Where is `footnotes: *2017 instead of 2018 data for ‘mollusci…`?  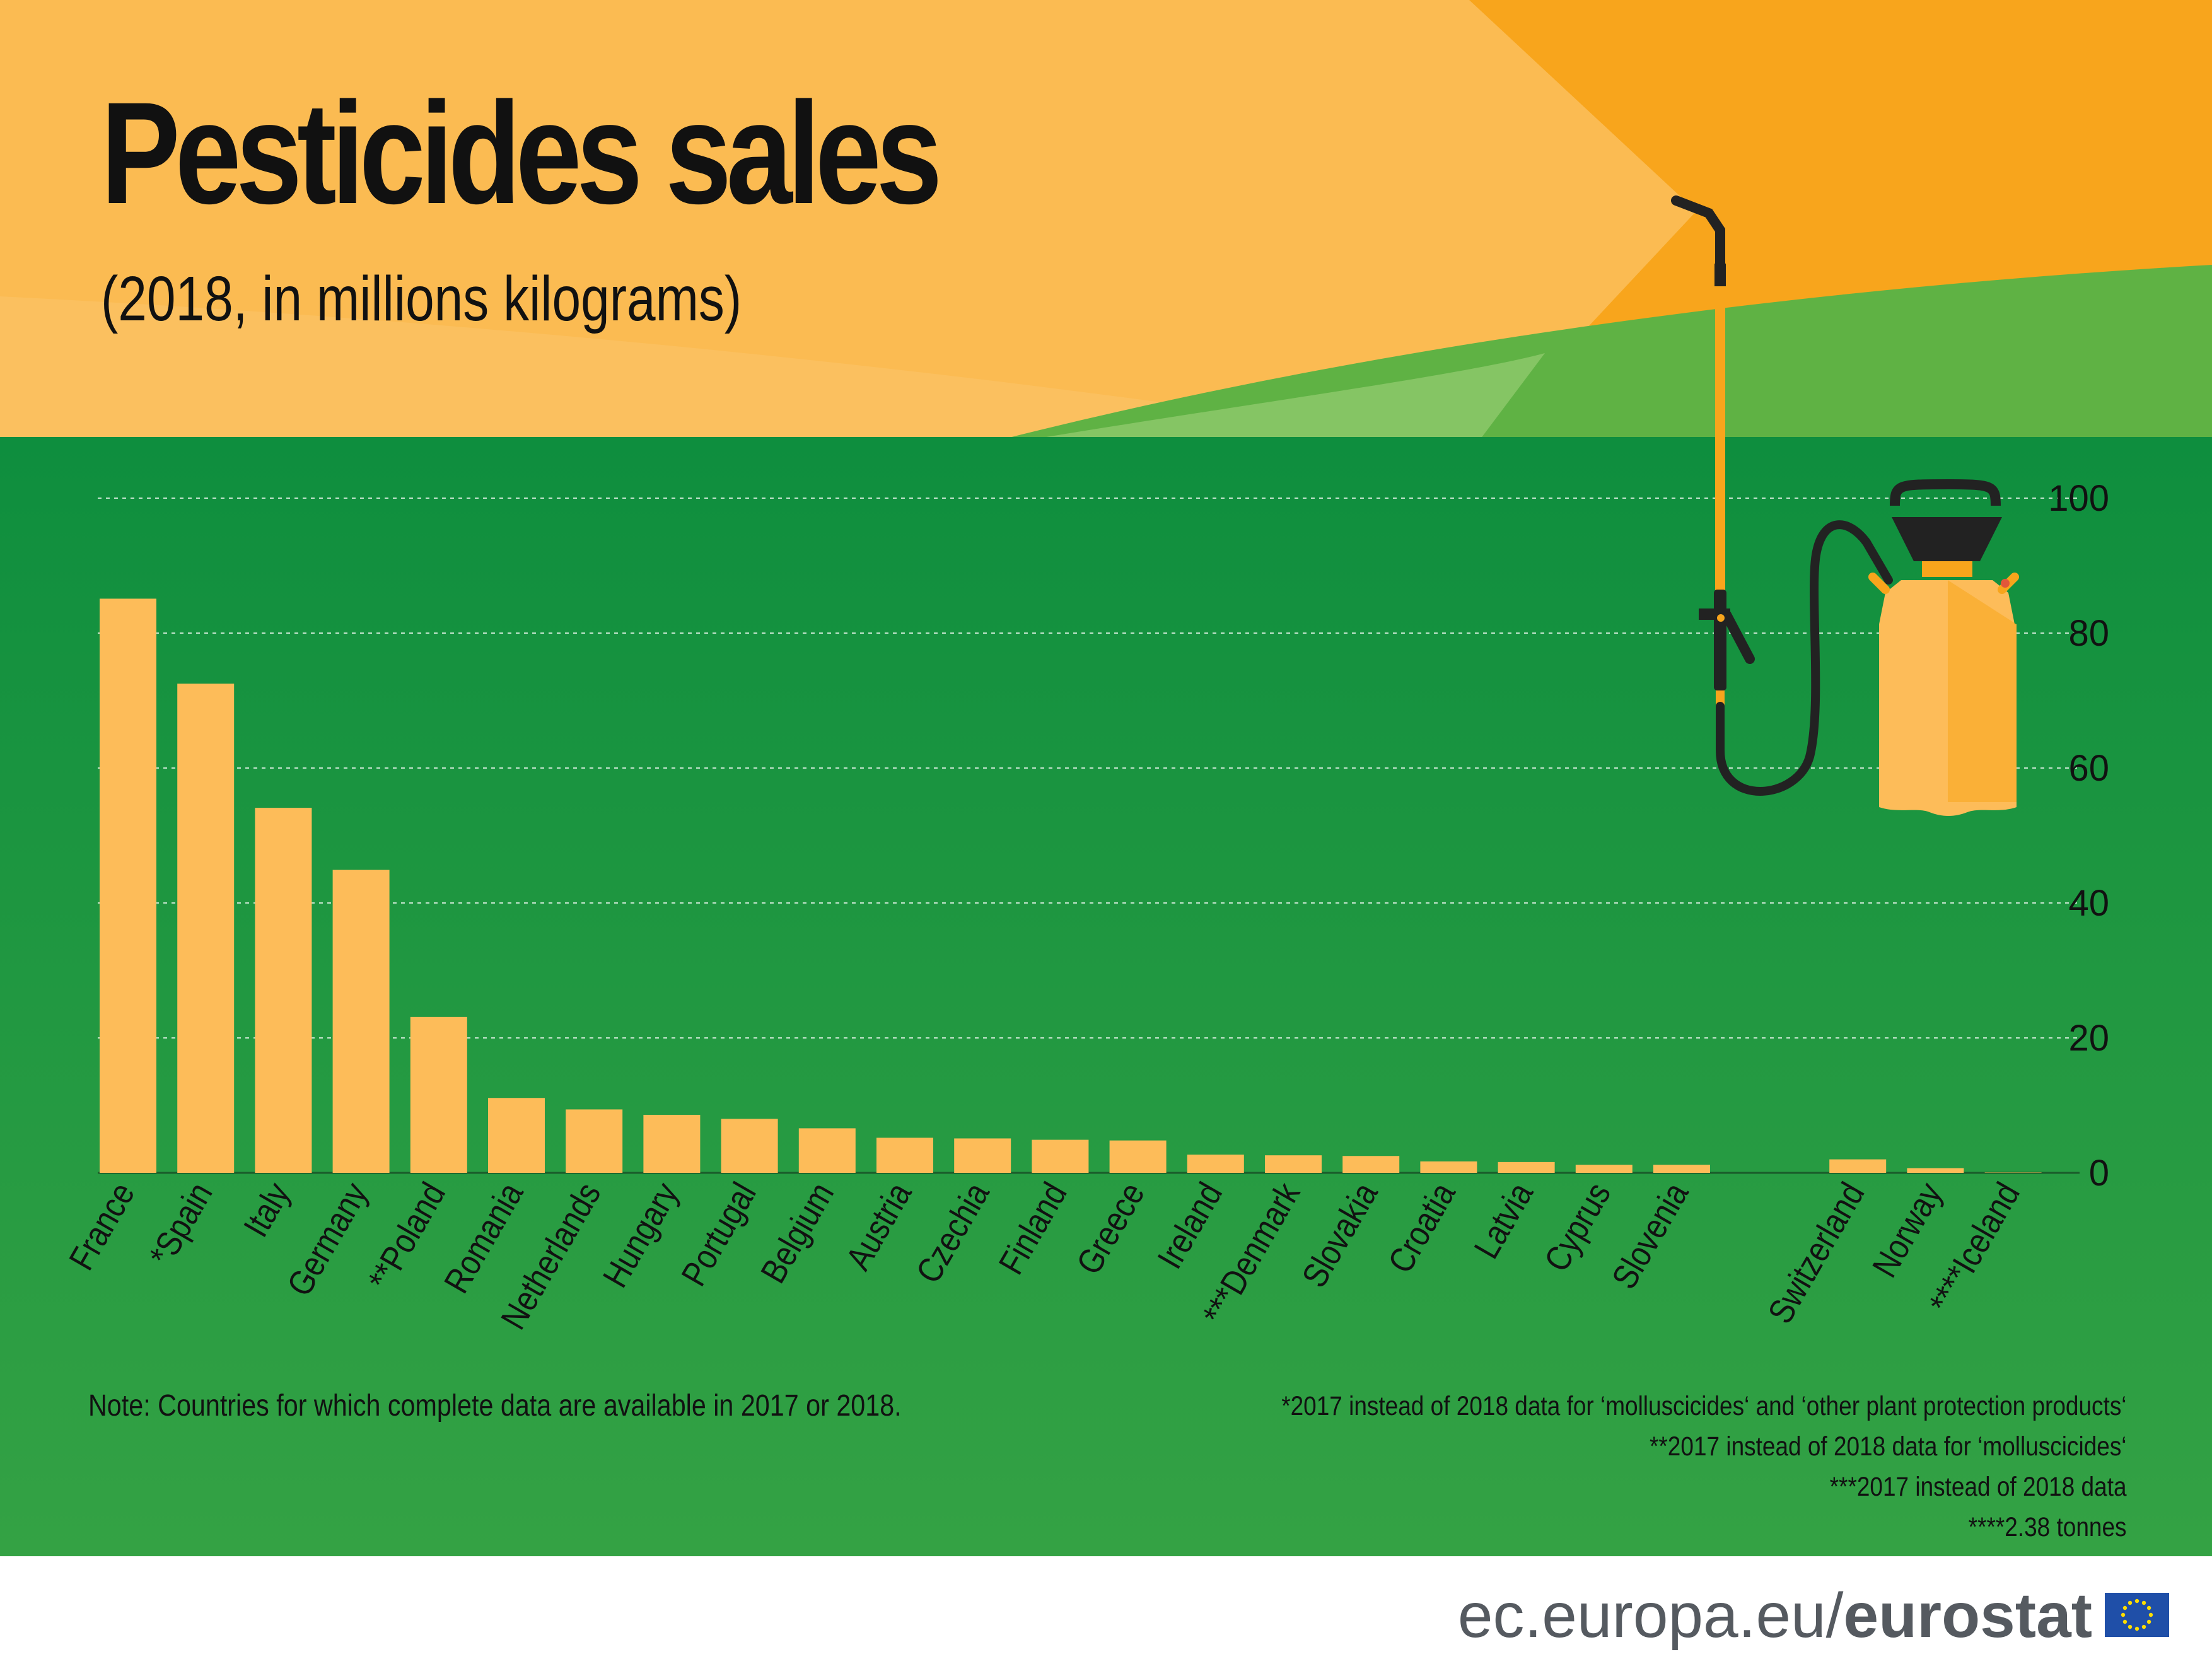
footnotes: *2017 instead of 2018 data for ‘mollusci… is located at coordinates (1704, 1466).